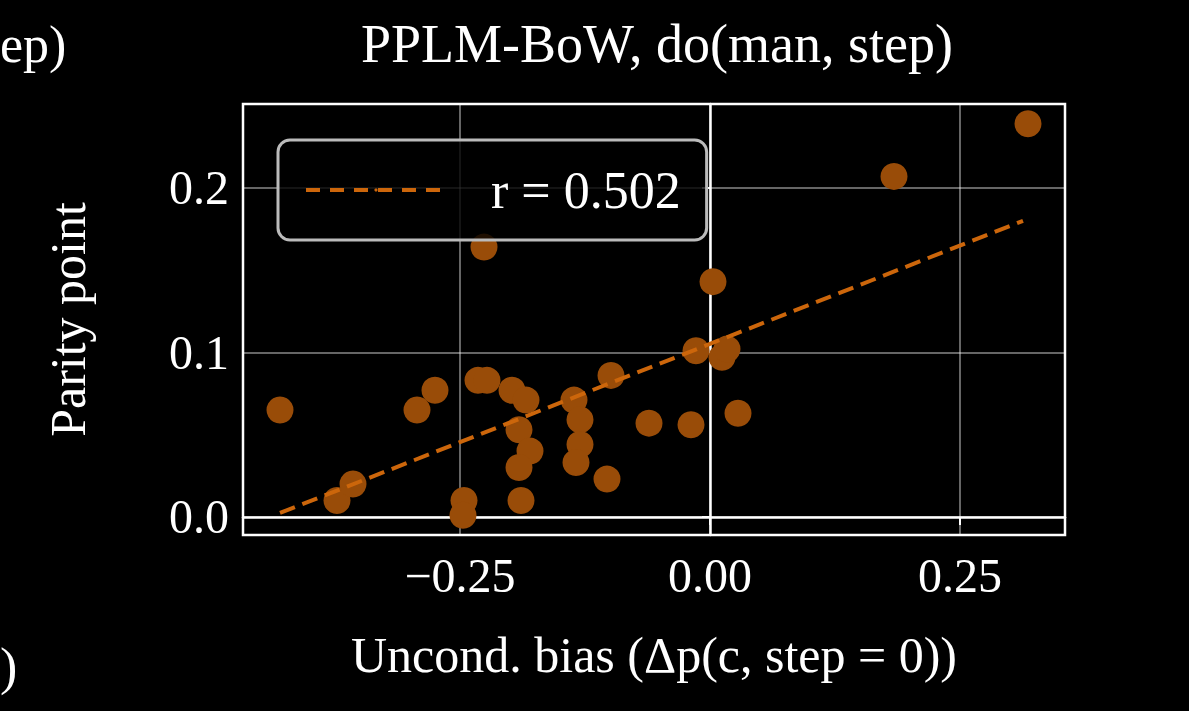 This screenshot has width=1189, height=711. What do you see at coordinates (33, 44) in the screenshot?
I see `text: ep)` at bounding box center [33, 44].